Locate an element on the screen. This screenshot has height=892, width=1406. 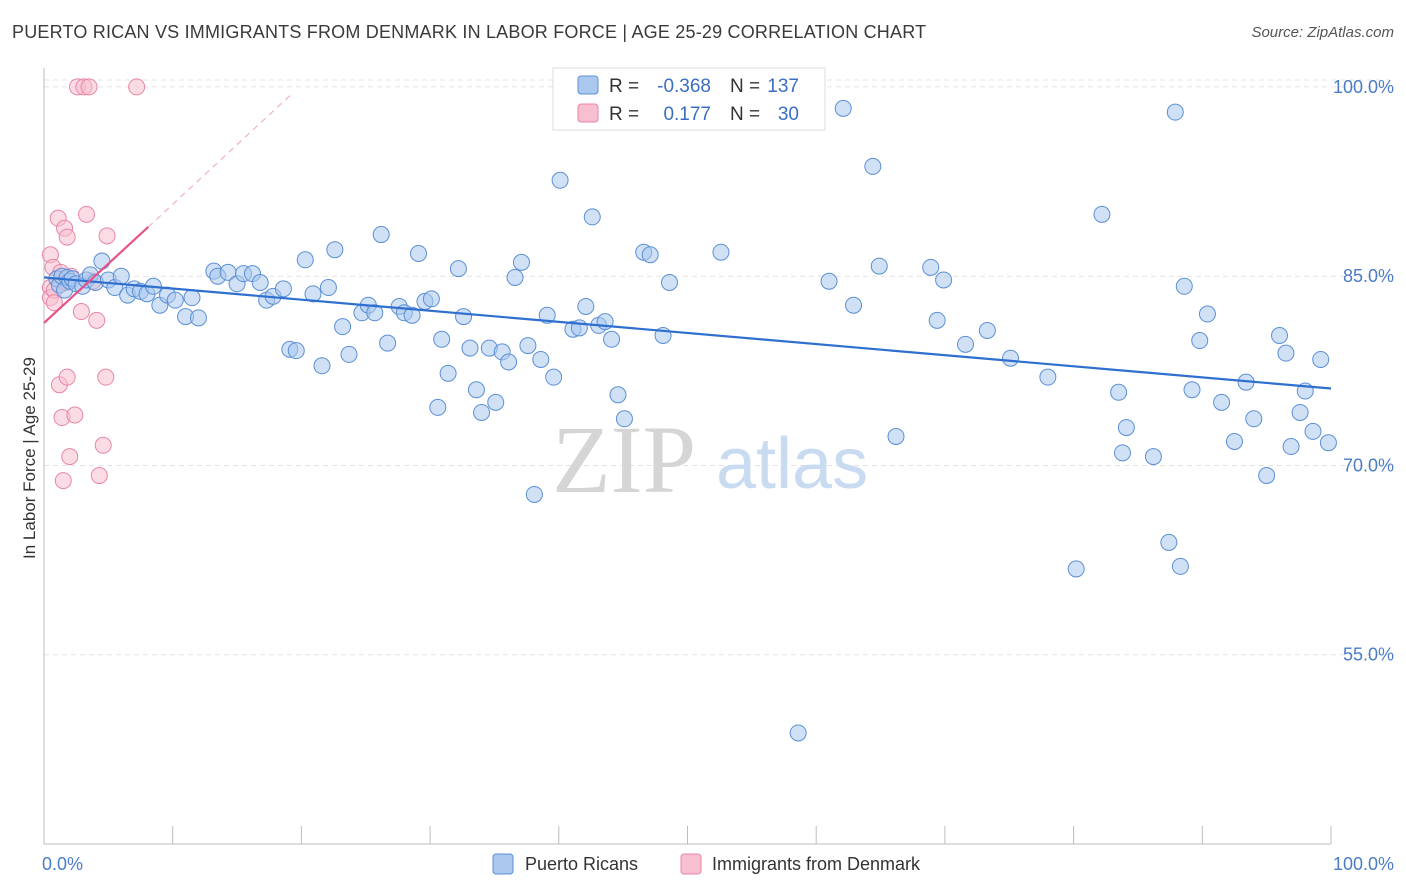
legend-swatch-pink is located at coordinates (588, 113).